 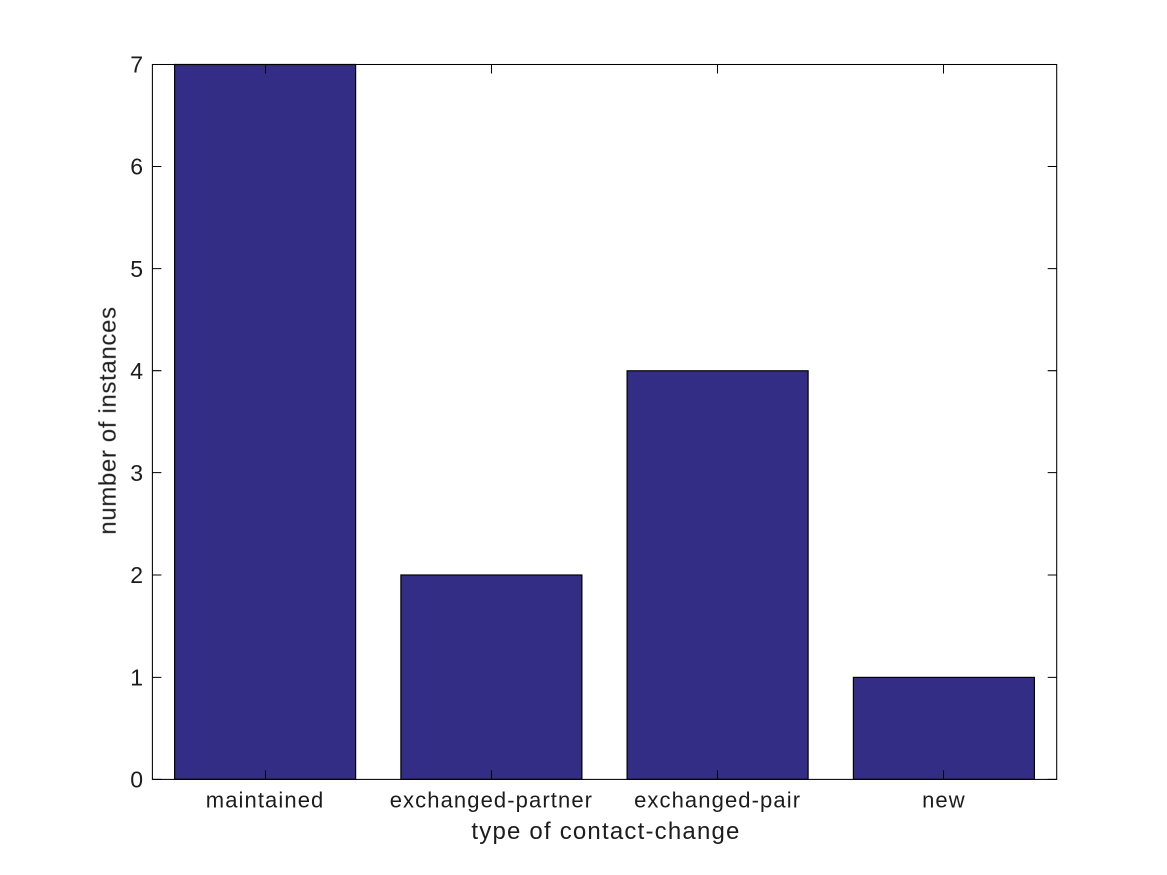 I want to click on svg-text: number of instances, so click(x=108, y=420).